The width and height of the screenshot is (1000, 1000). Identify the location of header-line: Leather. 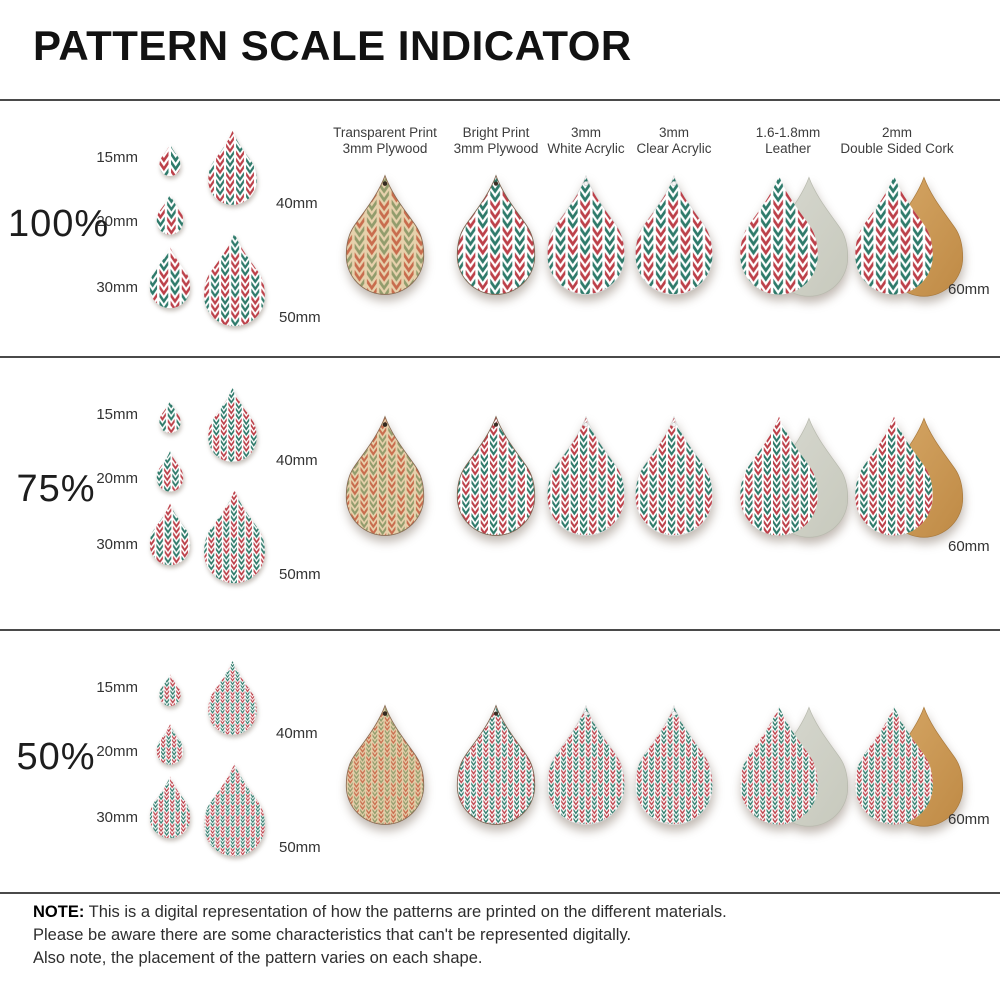
(788, 148).